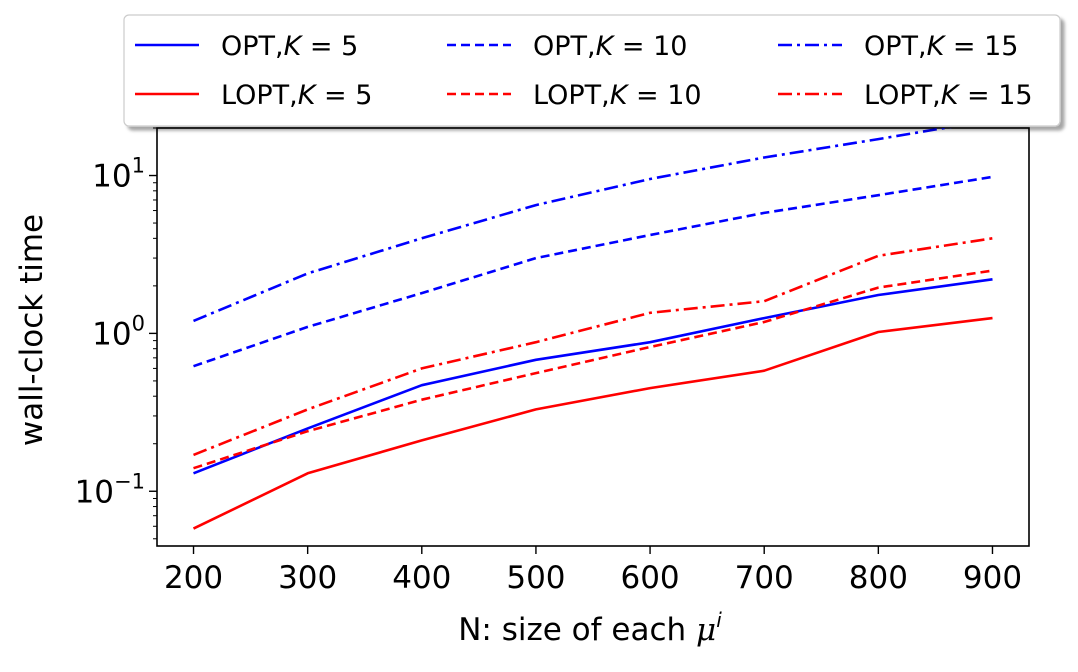 This screenshot has width=1078, height=672. I want to click on legend-label: LOPT,K = 10, so click(617, 95).